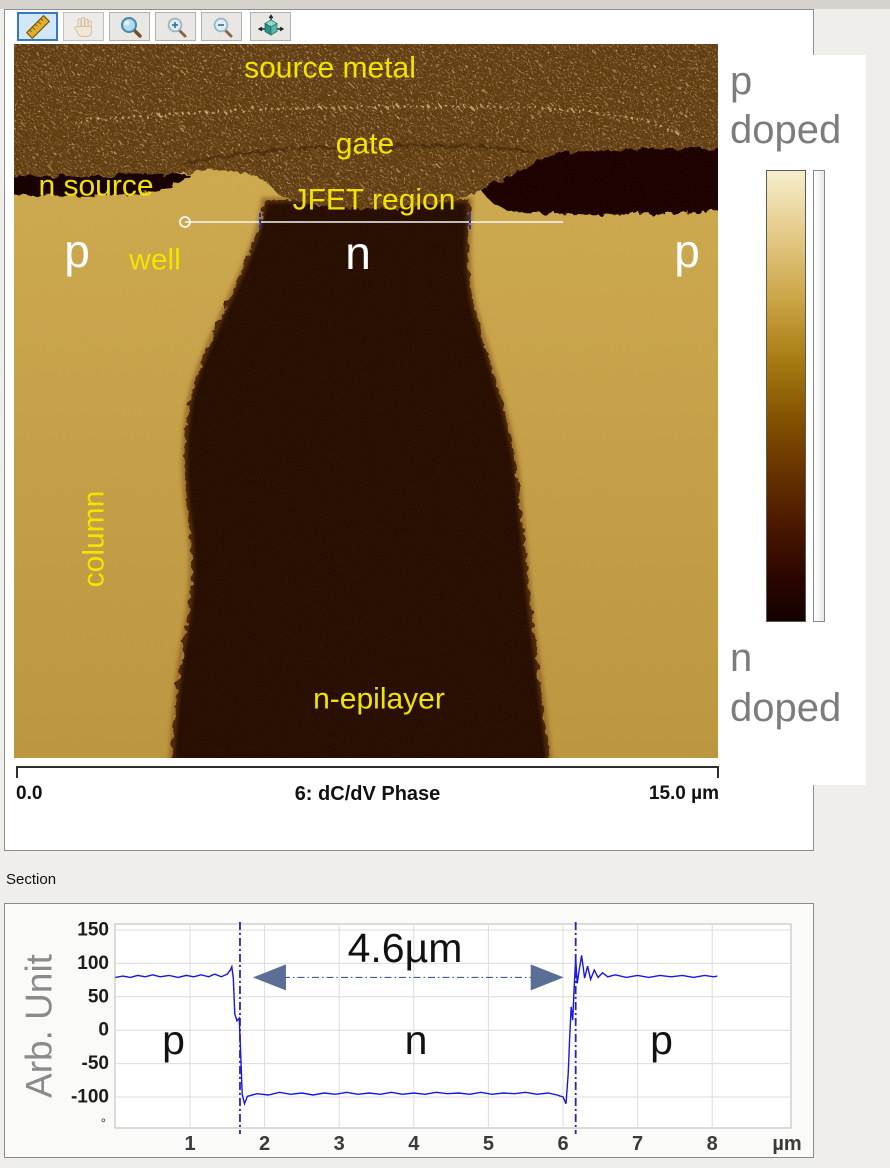 The image size is (890, 1168). What do you see at coordinates (786, 1144) in the screenshot?
I see `x-axis-unit-label: µm` at bounding box center [786, 1144].